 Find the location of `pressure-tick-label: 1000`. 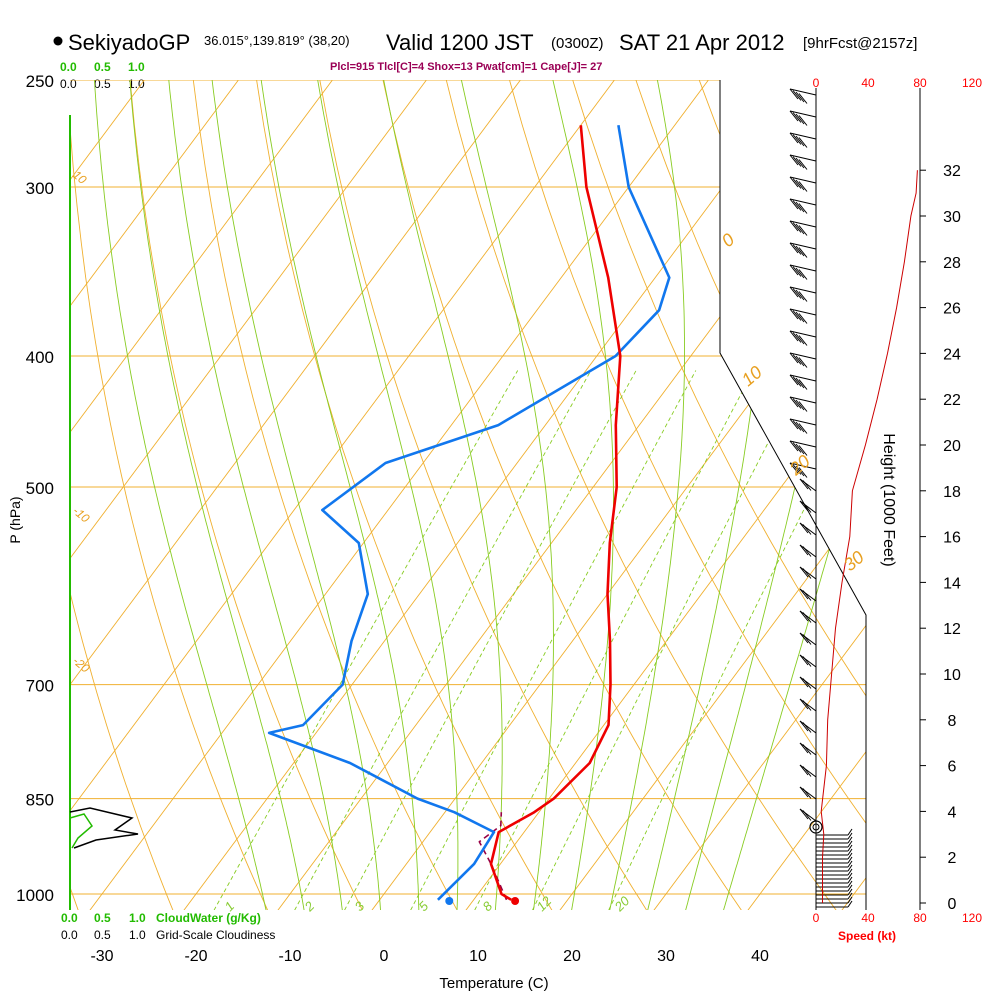

pressure-tick-label: 1000 is located at coordinates (35, 895).